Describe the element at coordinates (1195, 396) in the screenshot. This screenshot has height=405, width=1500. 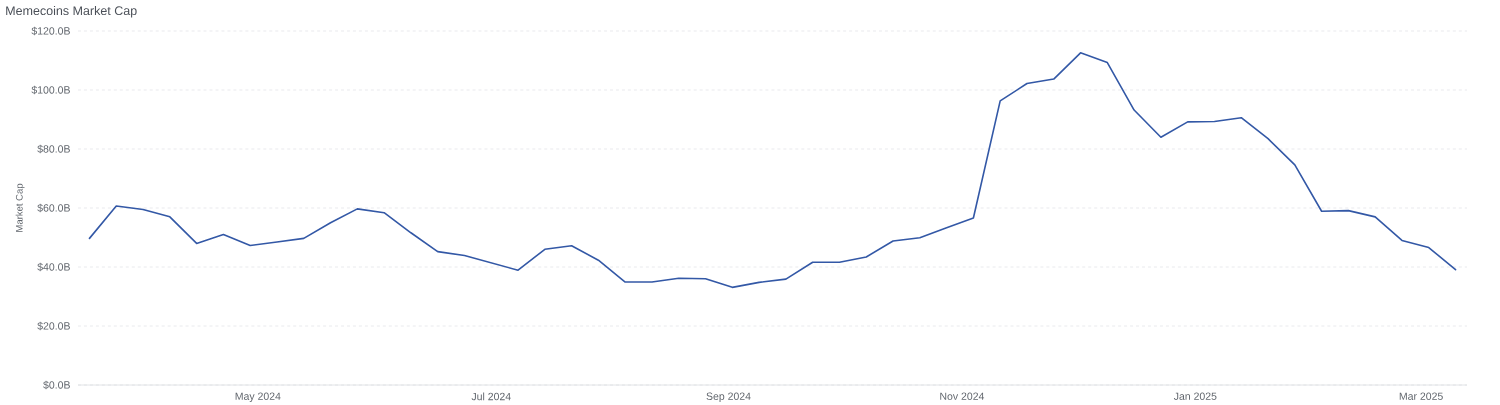
I see `x-tick-label: Jan 2025` at that location.